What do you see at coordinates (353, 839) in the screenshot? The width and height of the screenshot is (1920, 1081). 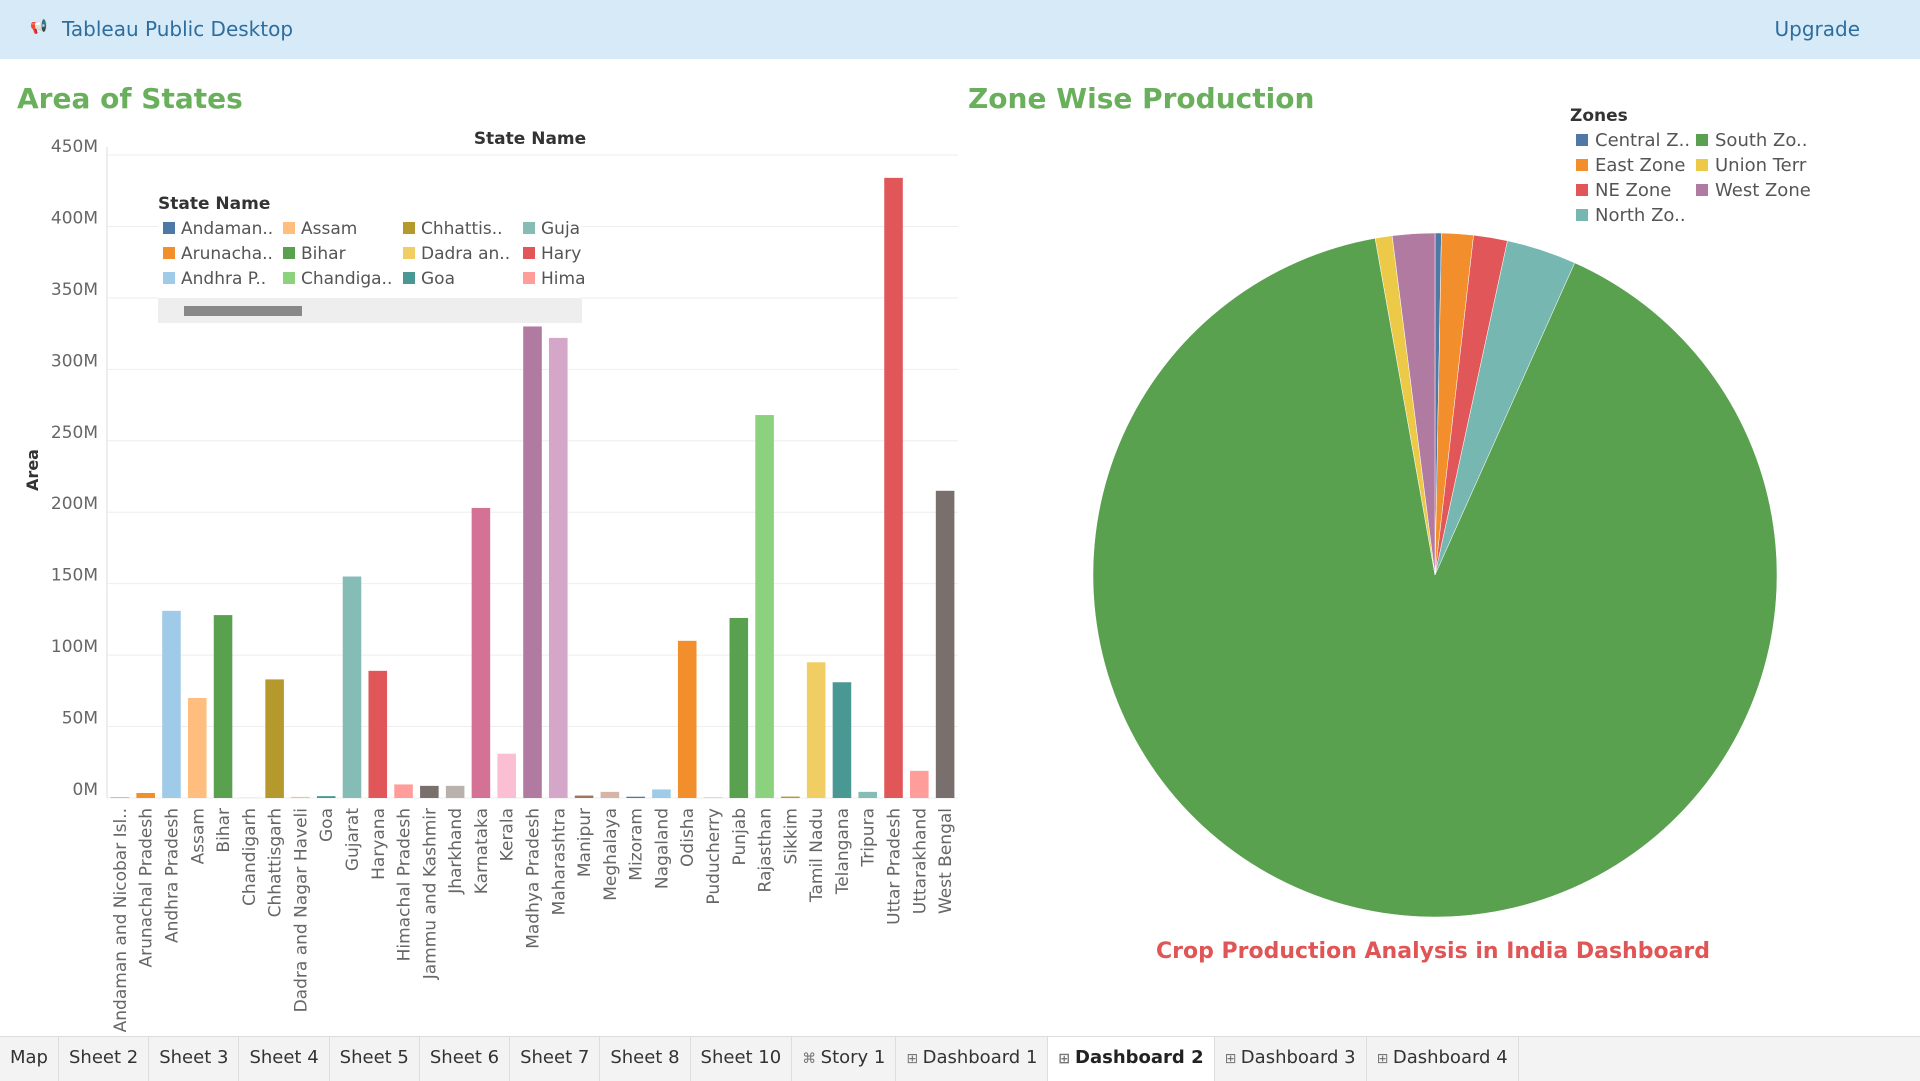 I see `x-tick-label: Gujarat` at bounding box center [353, 839].